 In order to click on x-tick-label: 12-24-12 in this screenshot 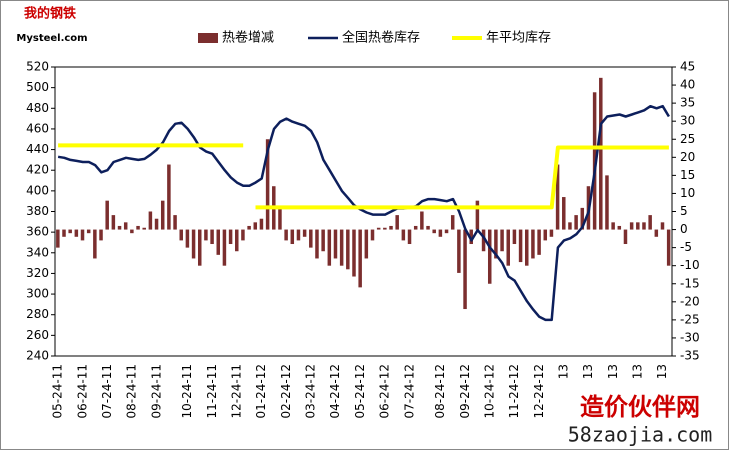, I will do `click(539, 391)`.